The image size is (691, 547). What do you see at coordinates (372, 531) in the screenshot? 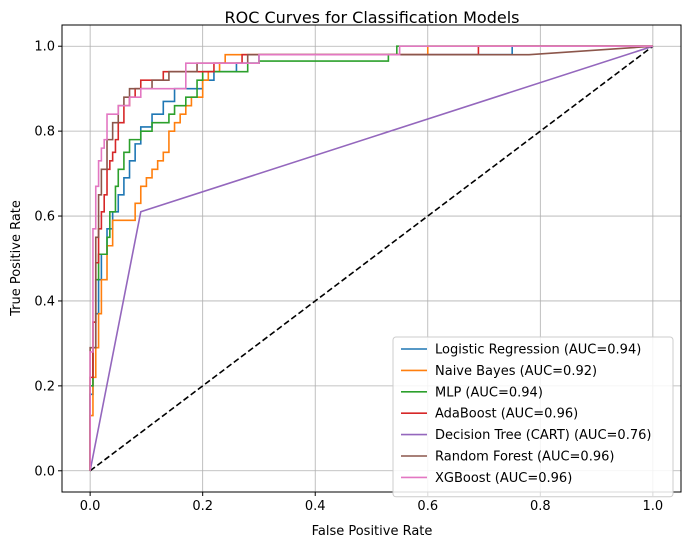
I see `x-axis-label: False Positive Rate` at bounding box center [372, 531].